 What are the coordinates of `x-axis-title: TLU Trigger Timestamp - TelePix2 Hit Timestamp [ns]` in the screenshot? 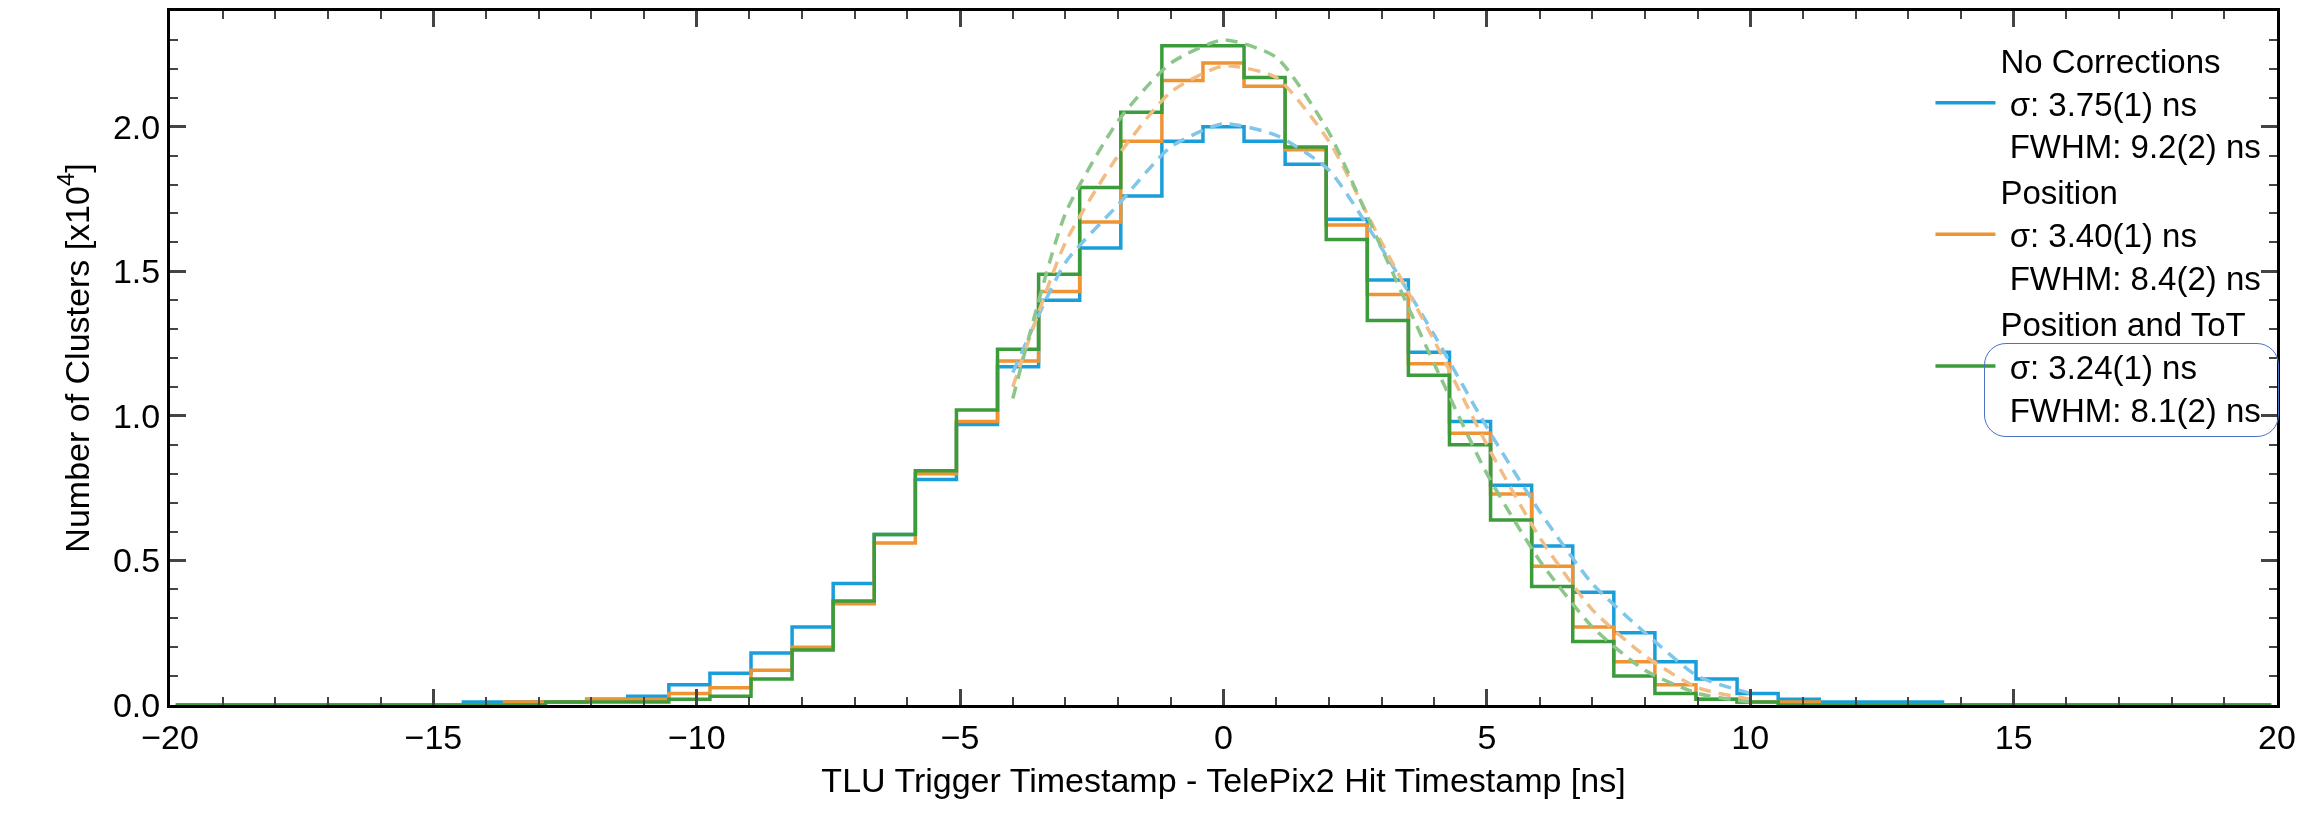 It's located at (1223, 780).